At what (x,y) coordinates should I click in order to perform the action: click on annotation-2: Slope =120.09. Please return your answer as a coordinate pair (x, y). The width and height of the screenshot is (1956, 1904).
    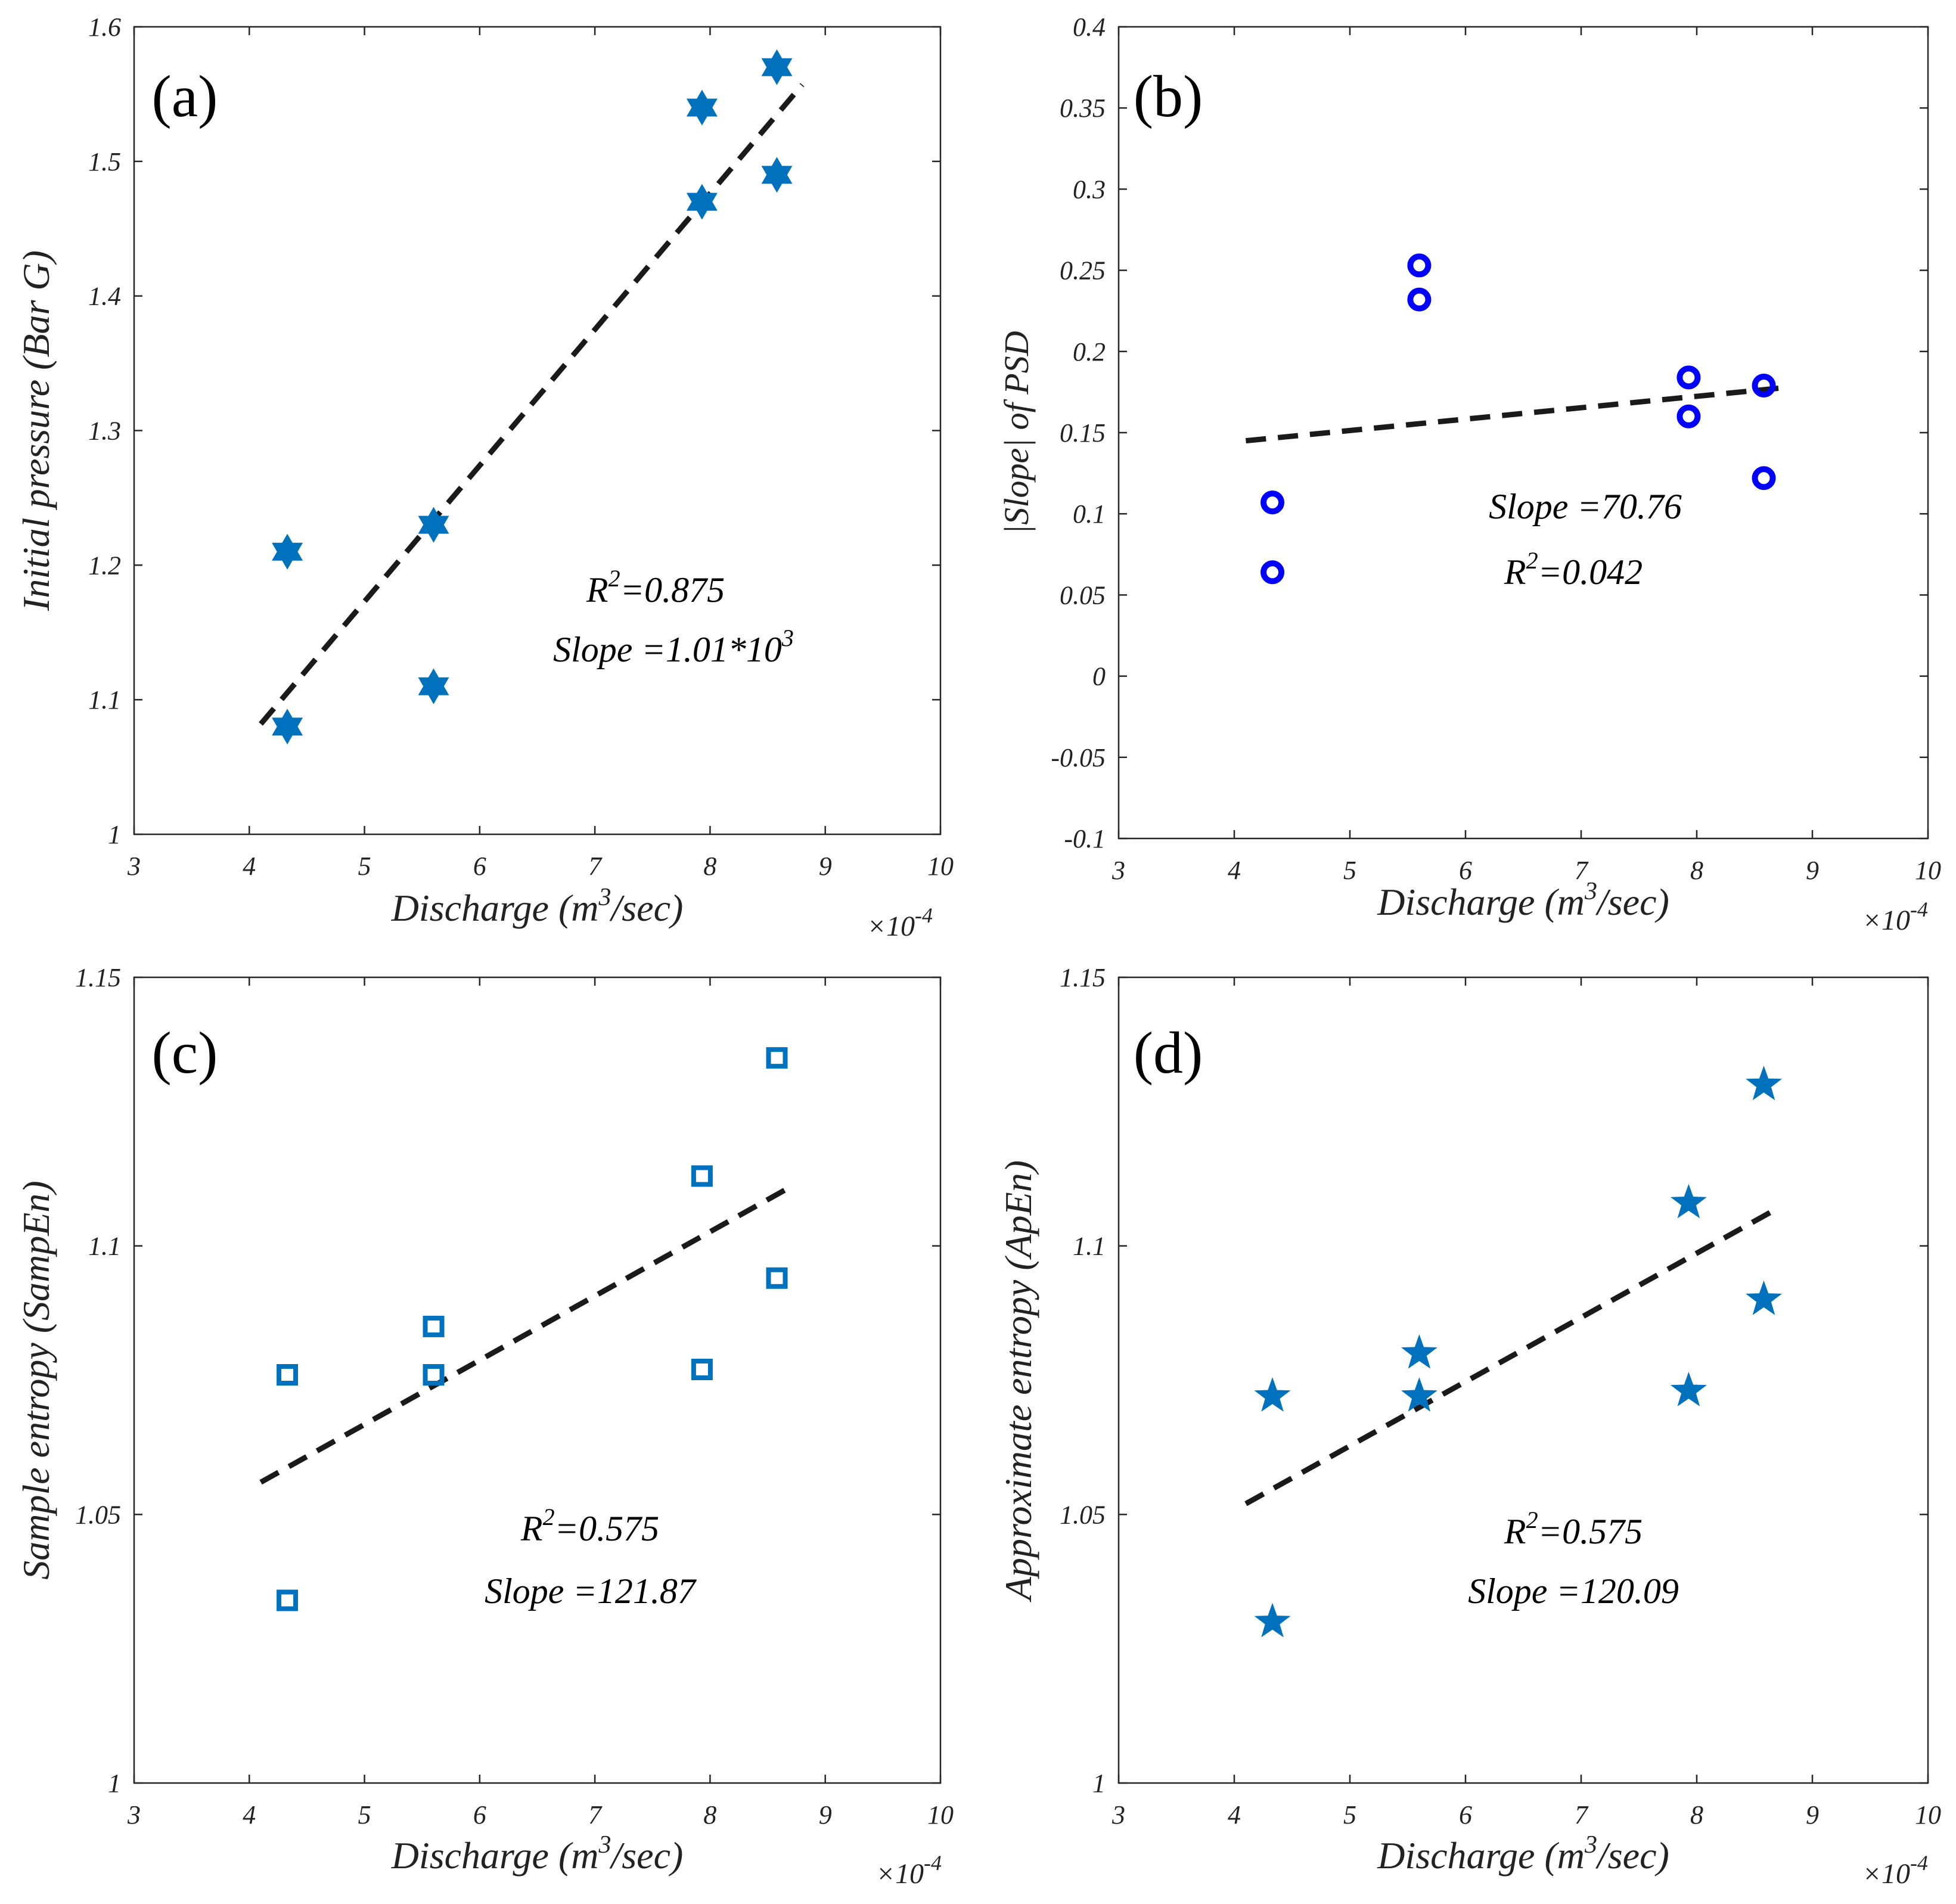
    Looking at the image, I should click on (1573, 1591).